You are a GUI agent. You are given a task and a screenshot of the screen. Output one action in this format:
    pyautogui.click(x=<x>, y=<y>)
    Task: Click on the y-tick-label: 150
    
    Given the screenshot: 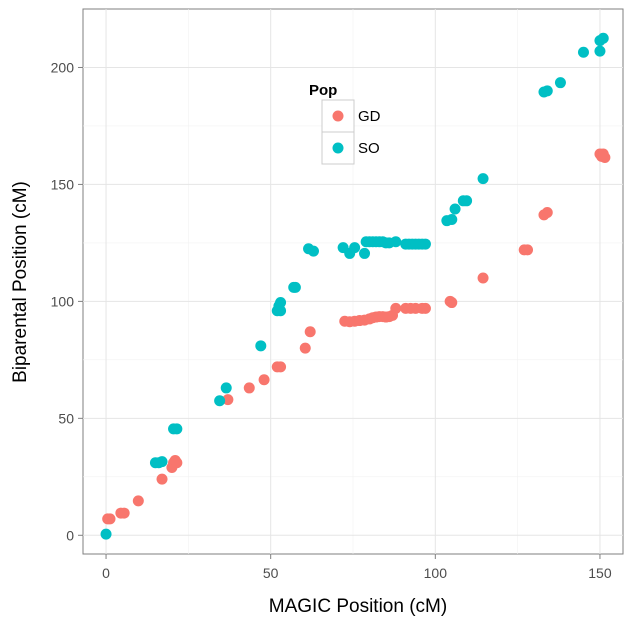 What is the action you would take?
    pyautogui.click(x=63, y=184)
    